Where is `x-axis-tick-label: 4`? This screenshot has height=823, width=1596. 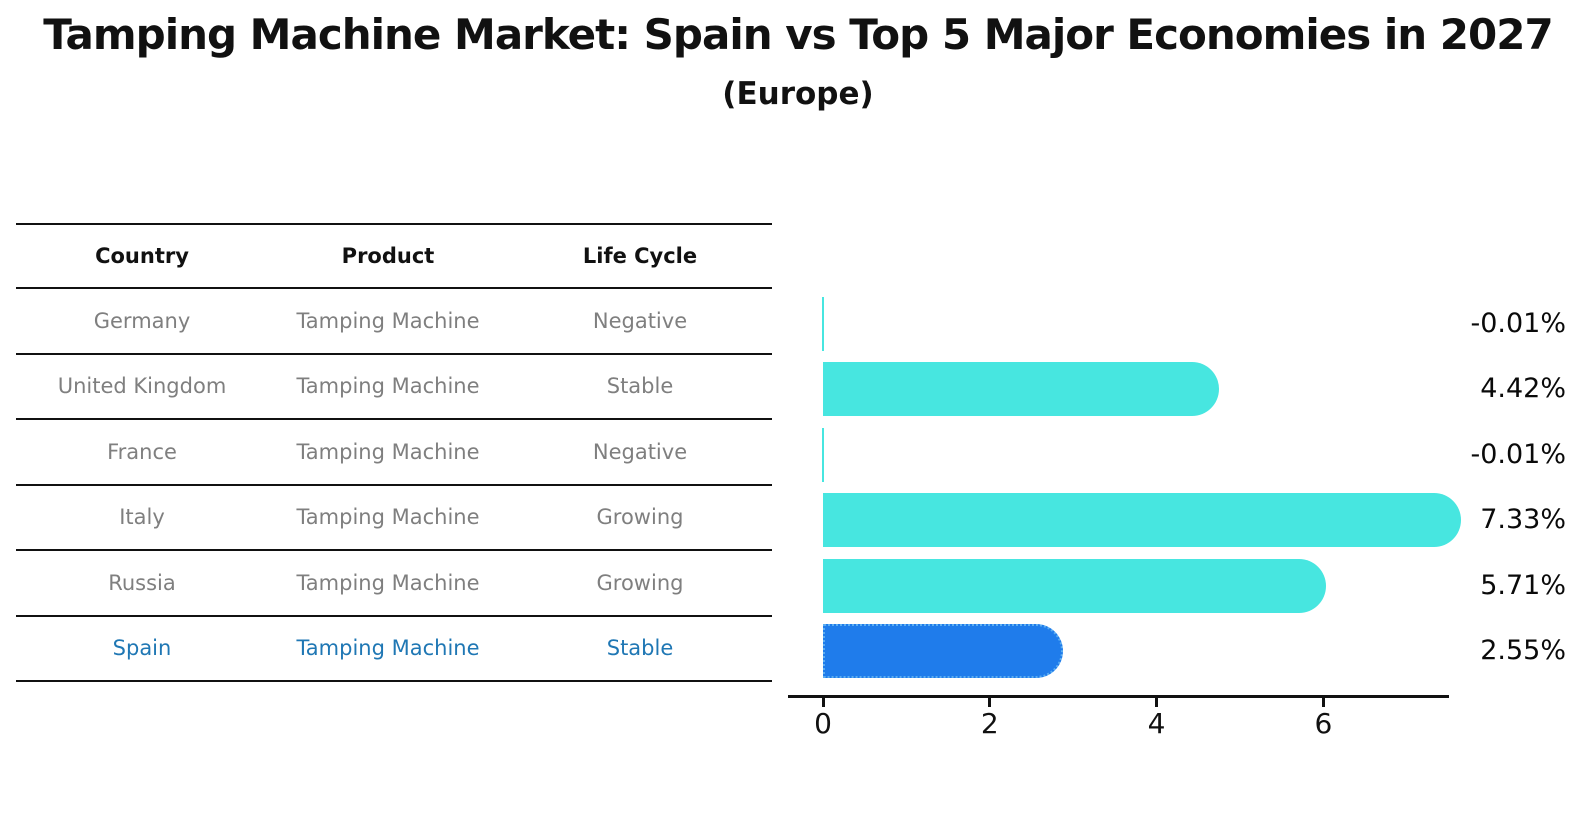
x-axis-tick-label: 4 is located at coordinates (1156, 723).